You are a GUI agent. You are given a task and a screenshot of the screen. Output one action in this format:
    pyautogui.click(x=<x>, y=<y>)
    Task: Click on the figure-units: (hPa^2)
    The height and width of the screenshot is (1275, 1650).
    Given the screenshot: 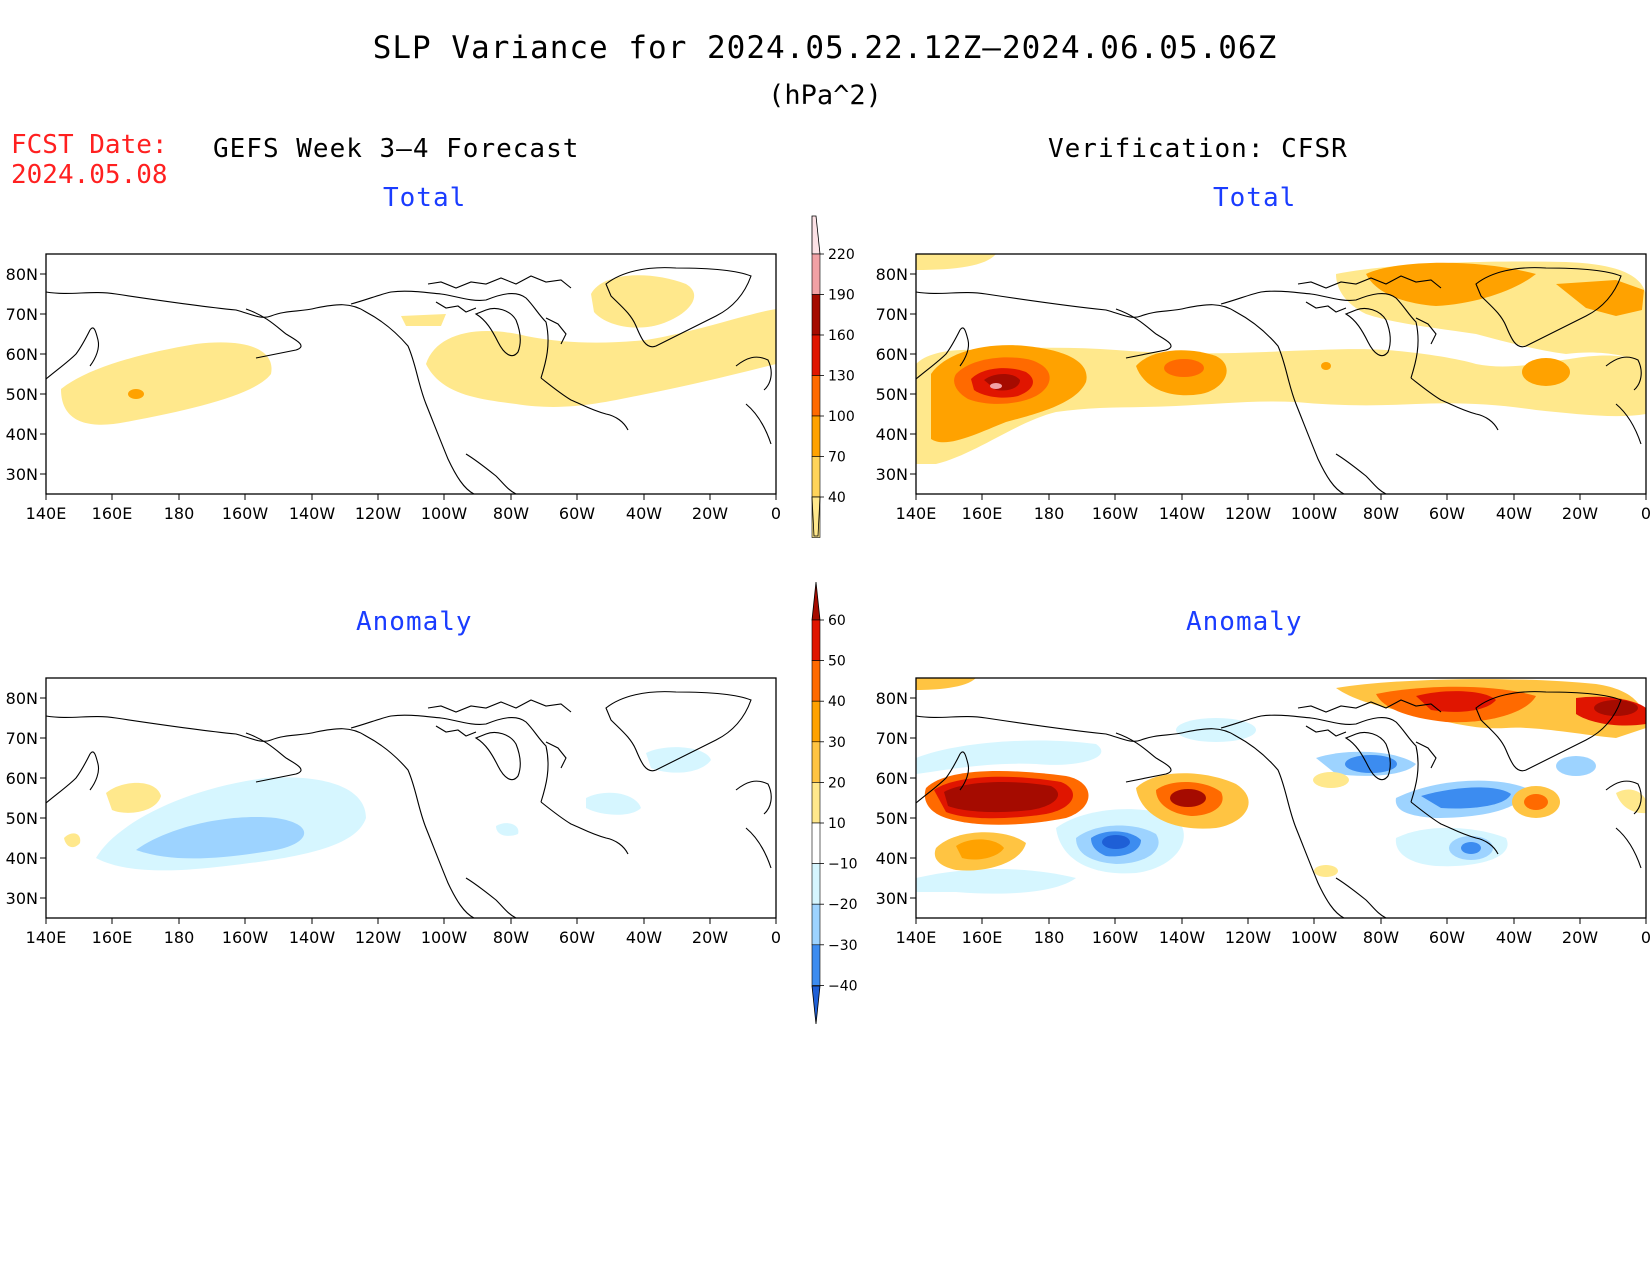 What is the action you would take?
    pyautogui.click(x=825, y=95)
    